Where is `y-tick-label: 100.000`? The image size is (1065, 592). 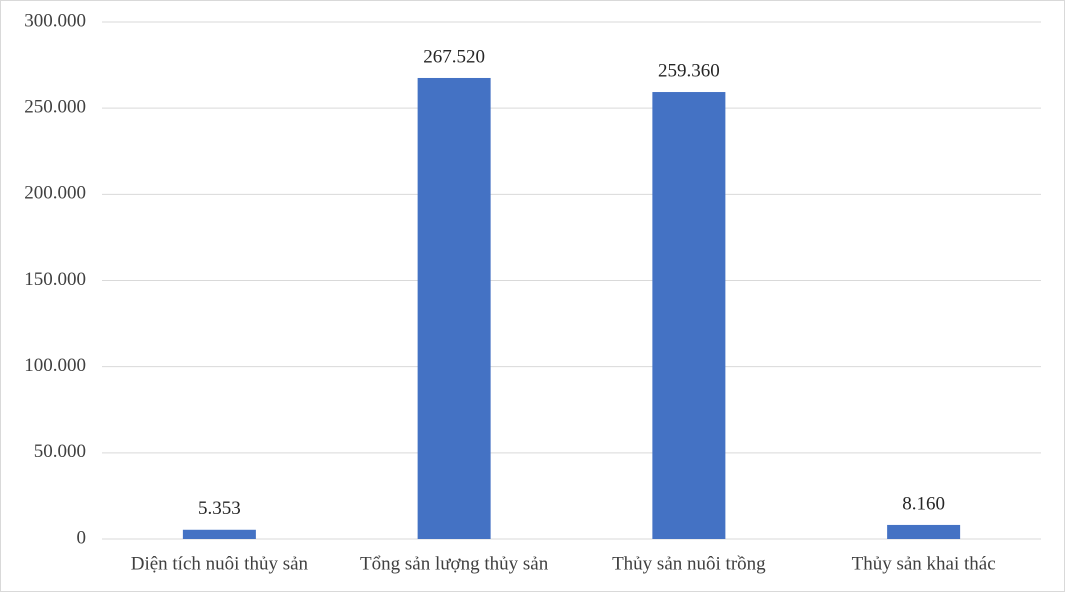 y-tick-label: 100.000 is located at coordinates (55, 365).